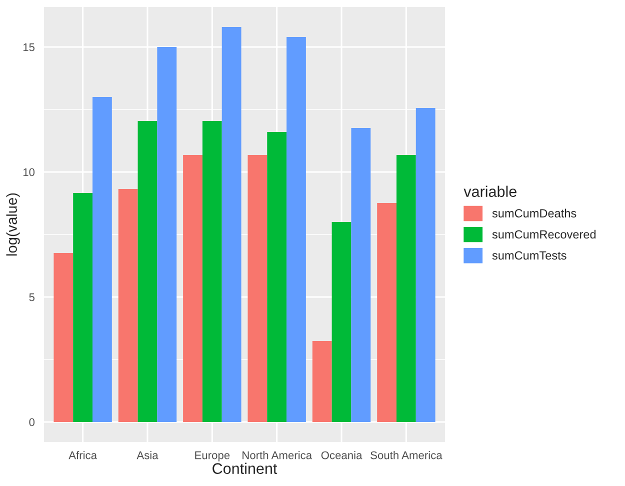 This screenshot has width=625, height=486. Describe the element at coordinates (529, 255) in the screenshot. I see `legend-label: sumCumTests` at that location.